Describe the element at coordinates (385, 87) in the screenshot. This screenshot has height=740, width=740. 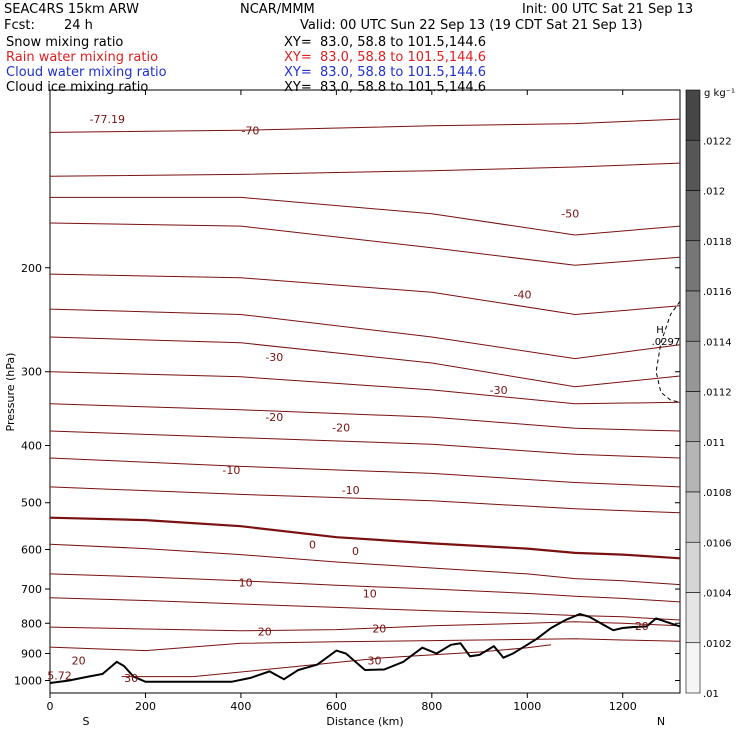
I see `field-xy-cloud-ice: XY= 83.0, 58.8 to 101.5,144.6` at that location.